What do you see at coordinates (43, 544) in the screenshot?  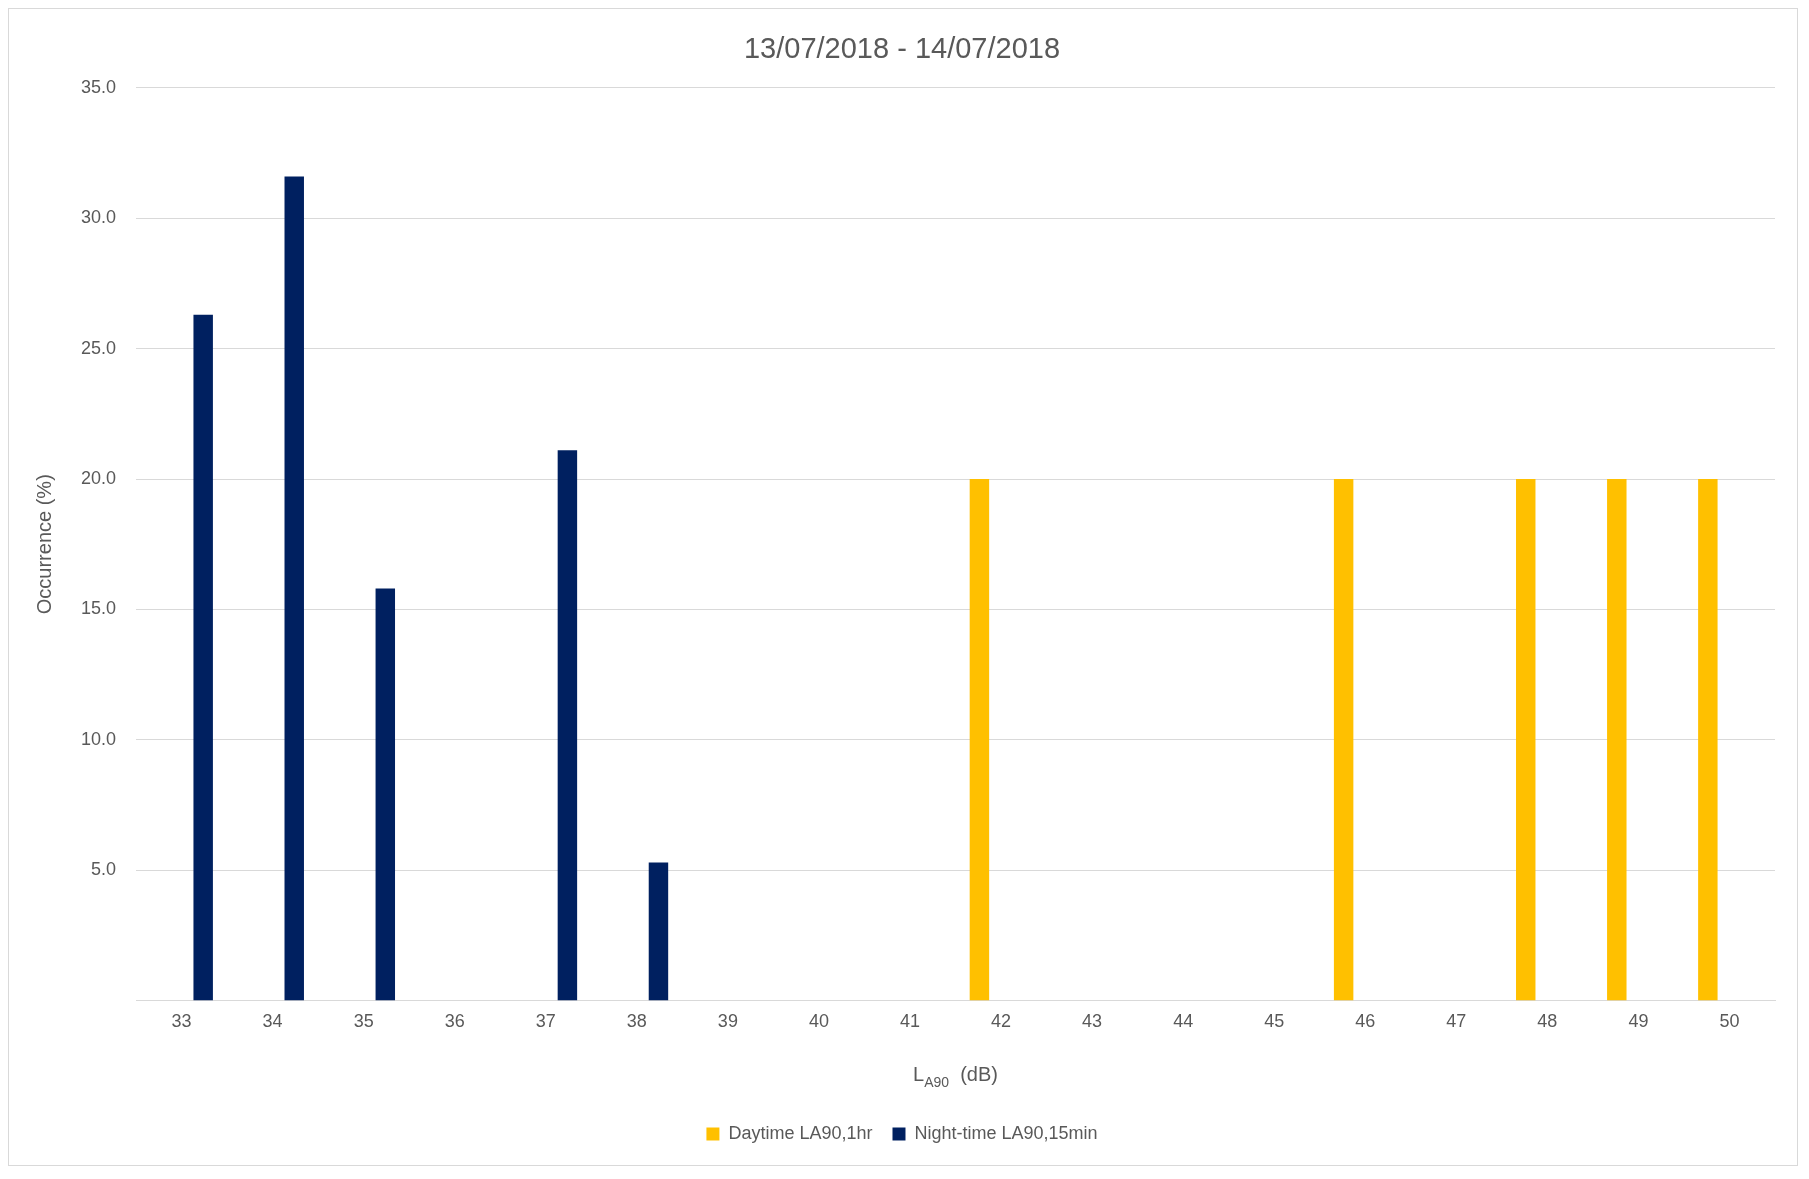 I see `y-axis-title: Occurrence (%)` at bounding box center [43, 544].